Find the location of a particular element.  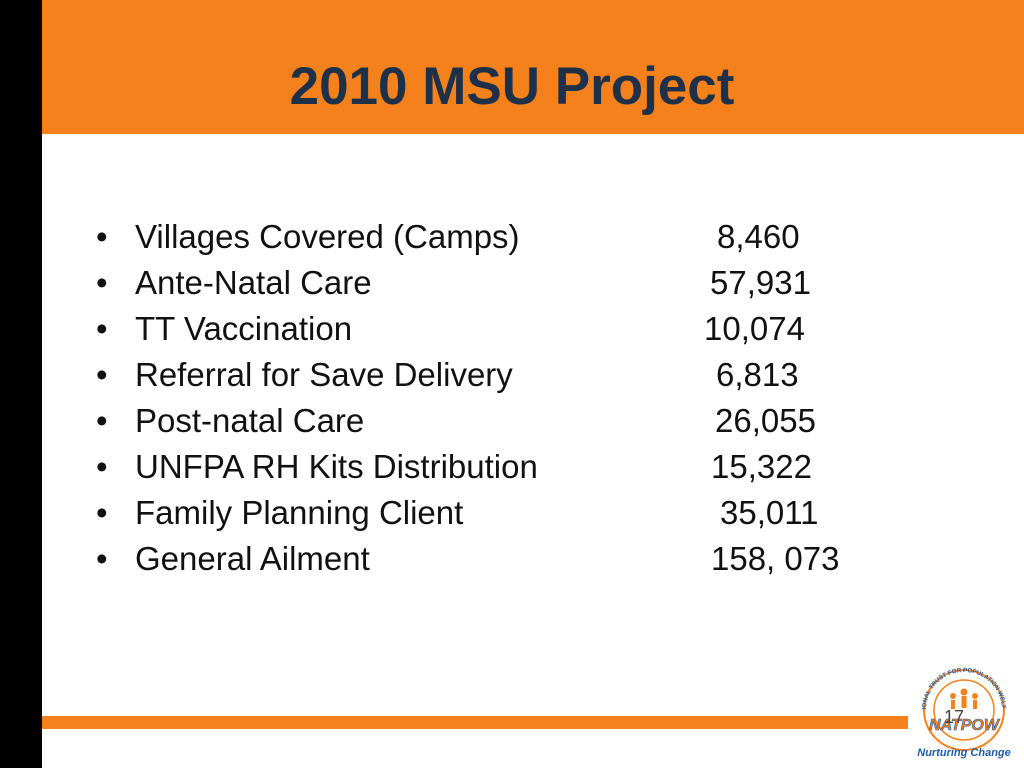

svg-text: NATPOW is located at coordinates (965, 725).